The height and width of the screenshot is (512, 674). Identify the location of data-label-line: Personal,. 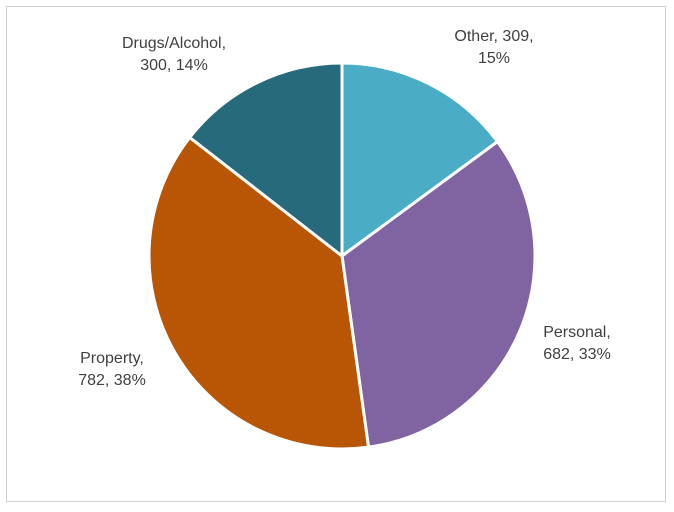
(577, 332).